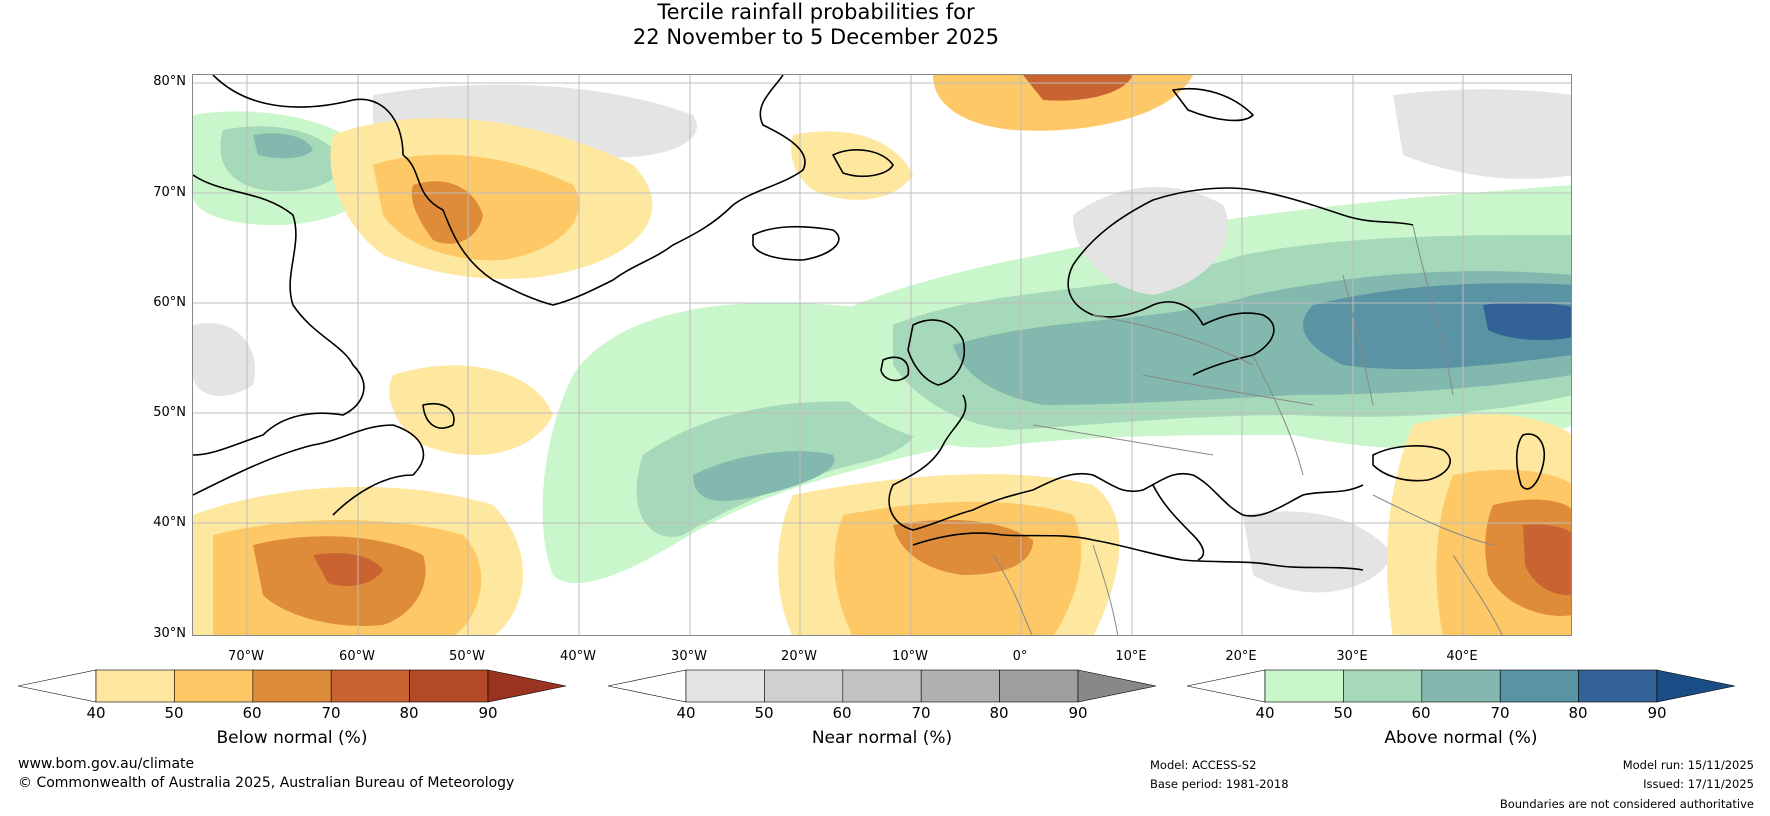  I want to click on novaya-zemlya-coast, so click(1213, 104).